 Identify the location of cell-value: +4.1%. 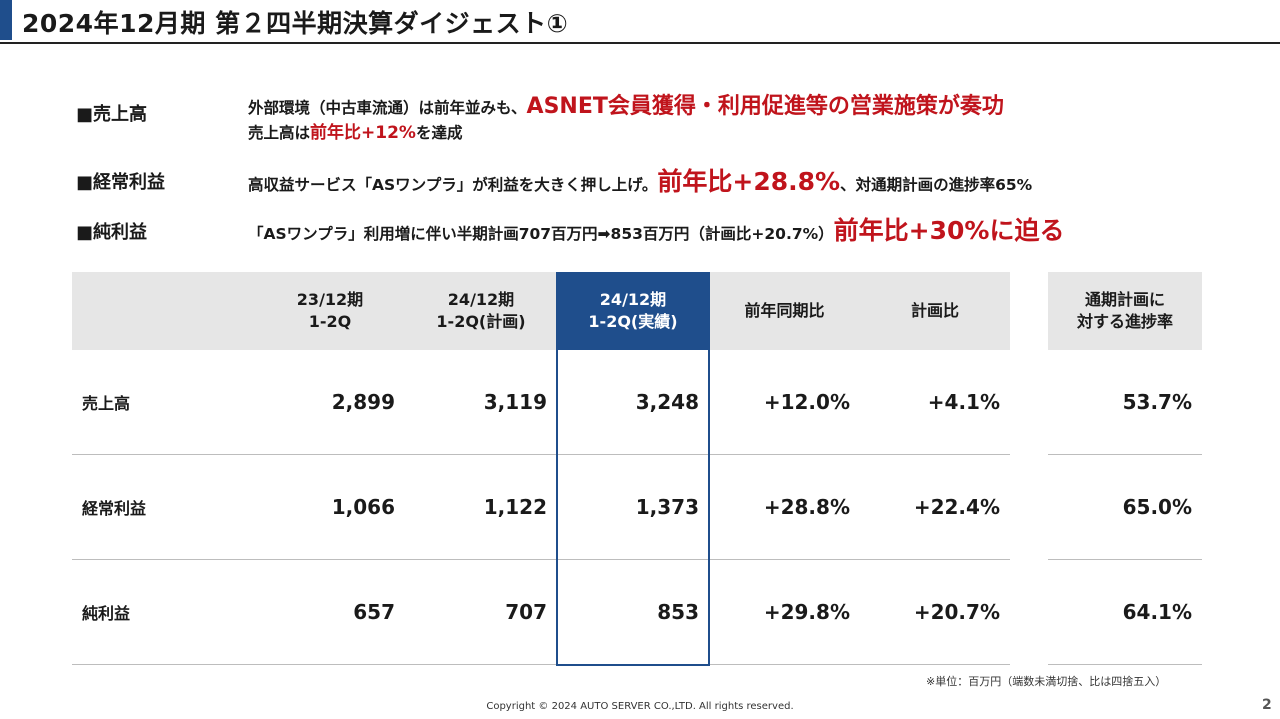
(935, 402).